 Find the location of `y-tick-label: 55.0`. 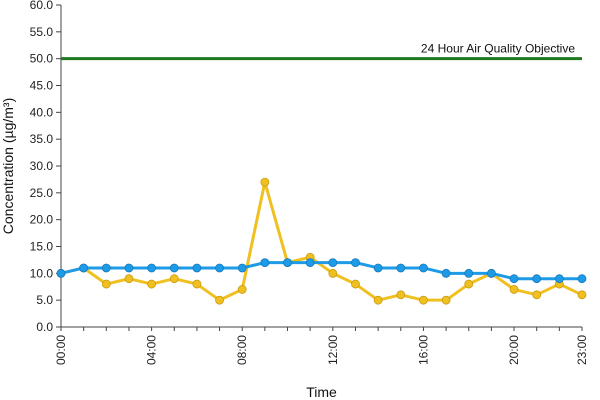

y-tick-label: 55.0 is located at coordinates (42, 32).